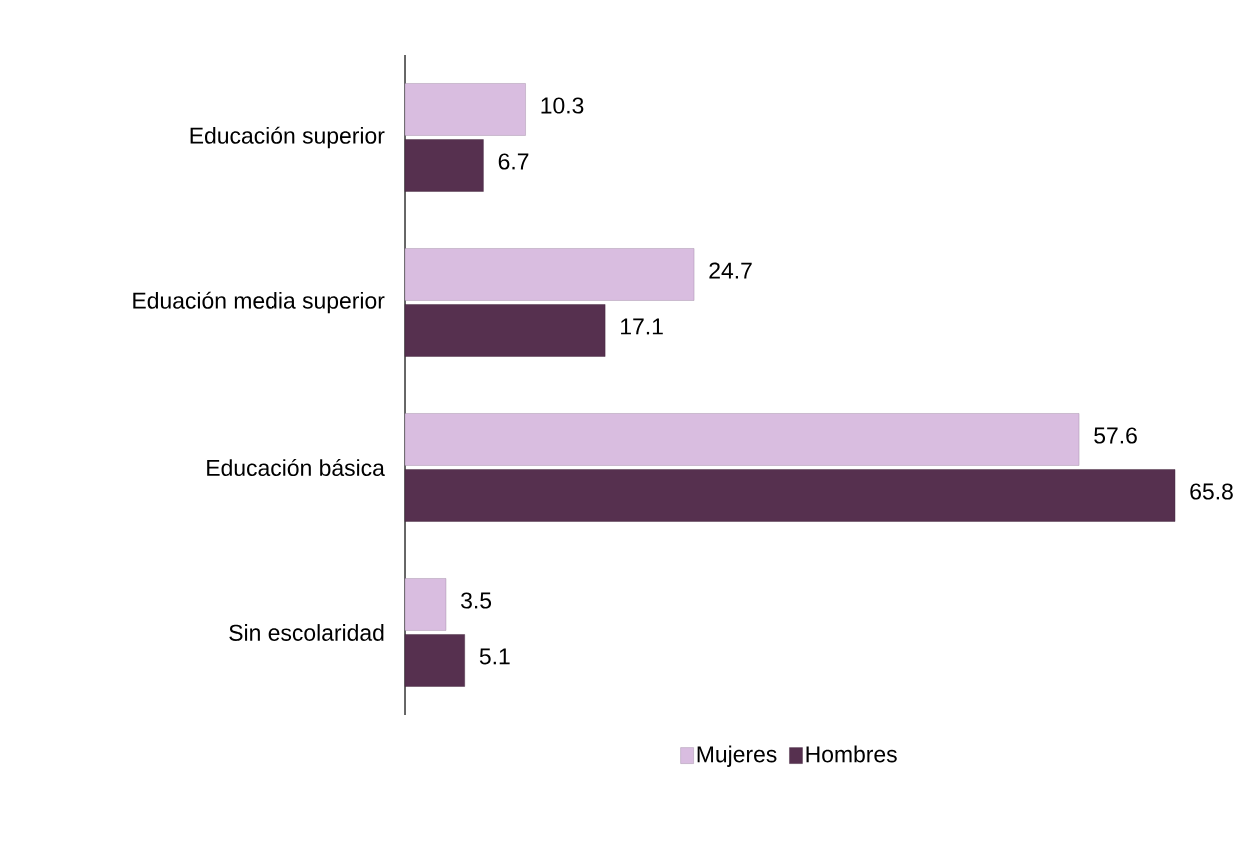 This screenshot has height=842, width=1252. What do you see at coordinates (851, 754) in the screenshot?
I see `legend-label: Hombres` at bounding box center [851, 754].